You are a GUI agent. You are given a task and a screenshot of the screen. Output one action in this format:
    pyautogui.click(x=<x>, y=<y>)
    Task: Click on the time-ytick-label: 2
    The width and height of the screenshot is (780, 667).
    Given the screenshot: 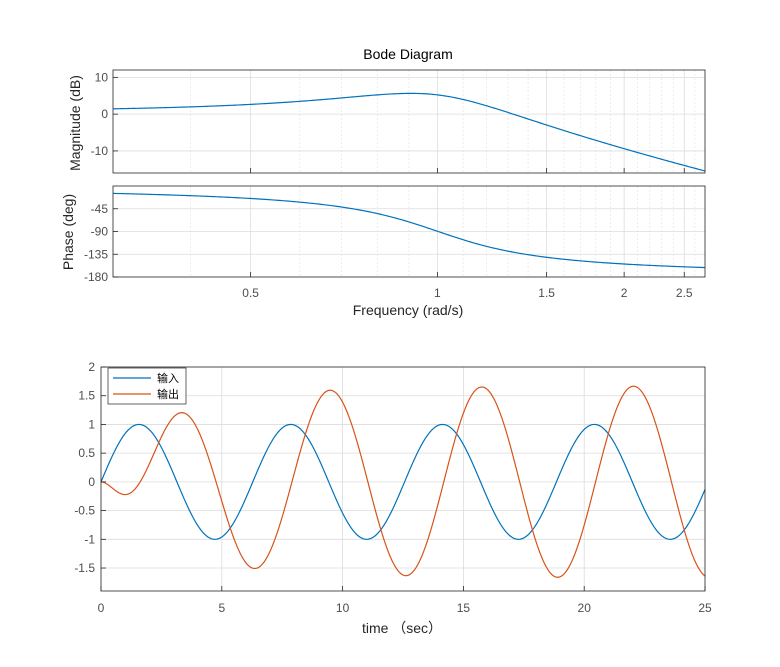 What is the action you would take?
    pyautogui.click(x=91, y=367)
    